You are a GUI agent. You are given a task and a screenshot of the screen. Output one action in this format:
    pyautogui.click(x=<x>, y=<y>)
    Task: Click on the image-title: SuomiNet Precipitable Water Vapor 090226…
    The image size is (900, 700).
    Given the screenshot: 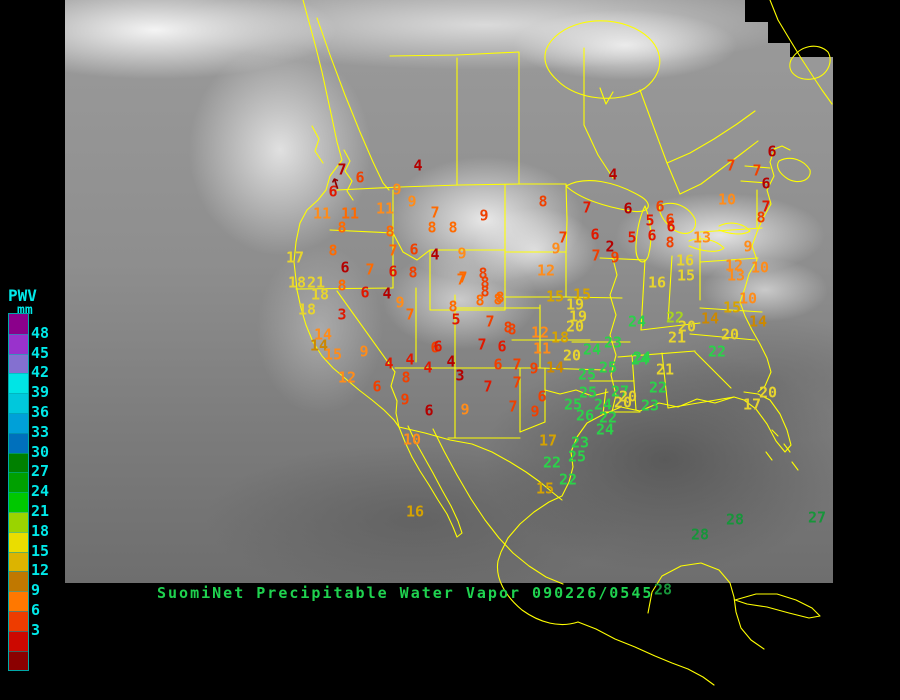 What is the action you would take?
    pyautogui.click(x=405, y=593)
    